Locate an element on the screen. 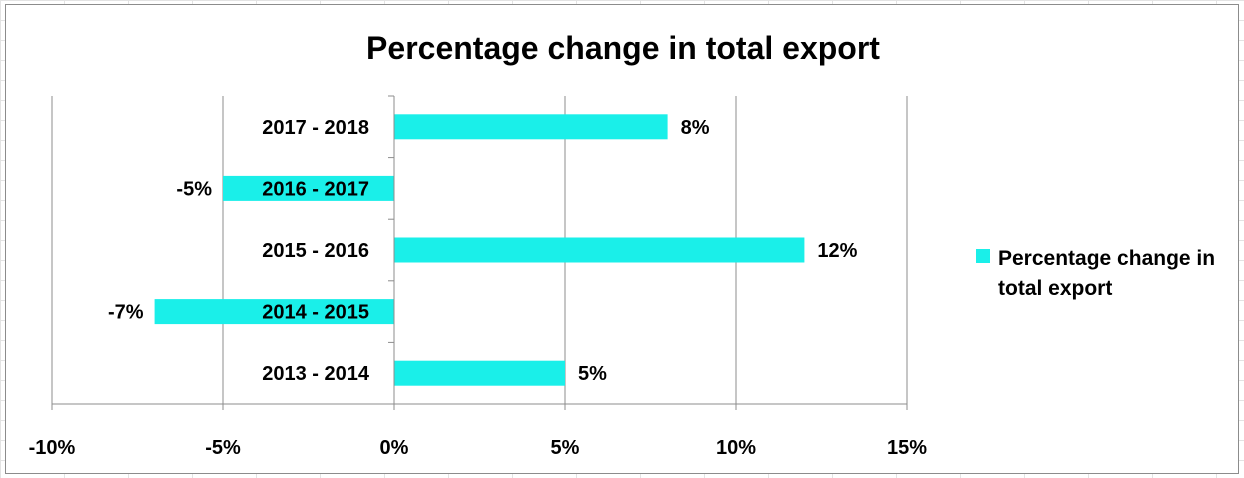  x-tick-label-0: -10% is located at coordinates (52, 448).